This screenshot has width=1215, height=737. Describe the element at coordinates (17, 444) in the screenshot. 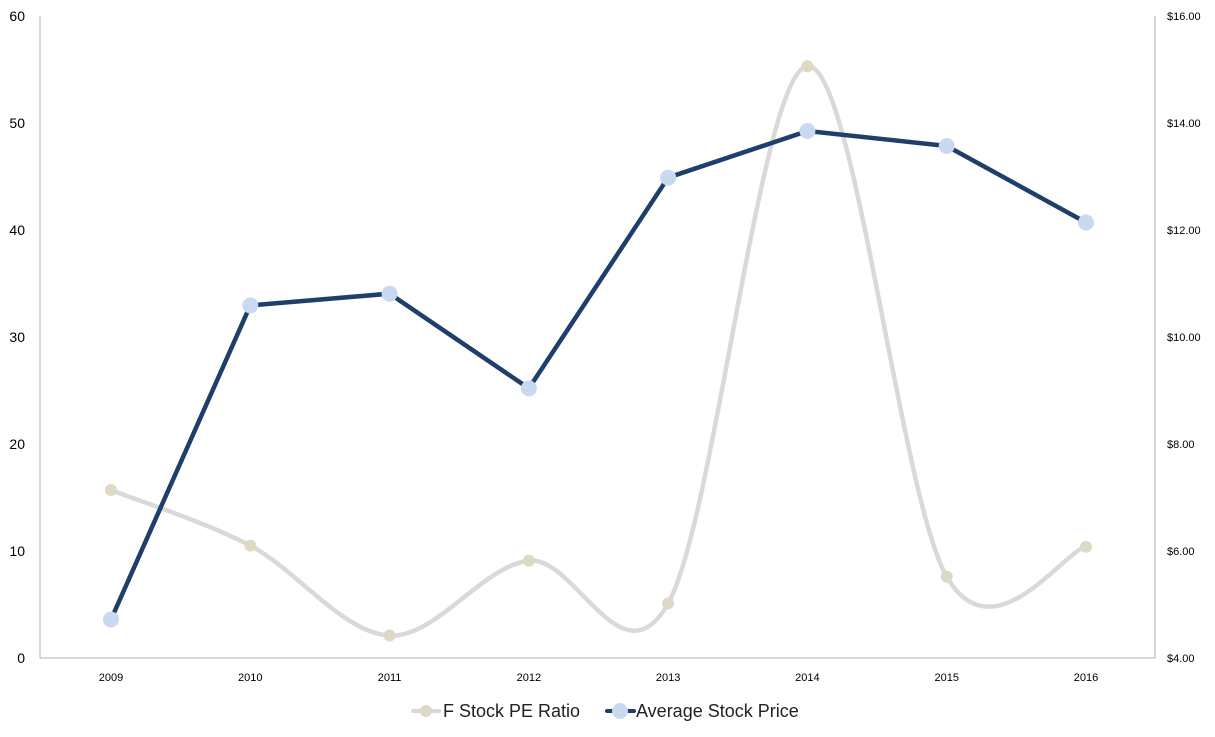

I see `left-y-tick-label: 20` at that location.